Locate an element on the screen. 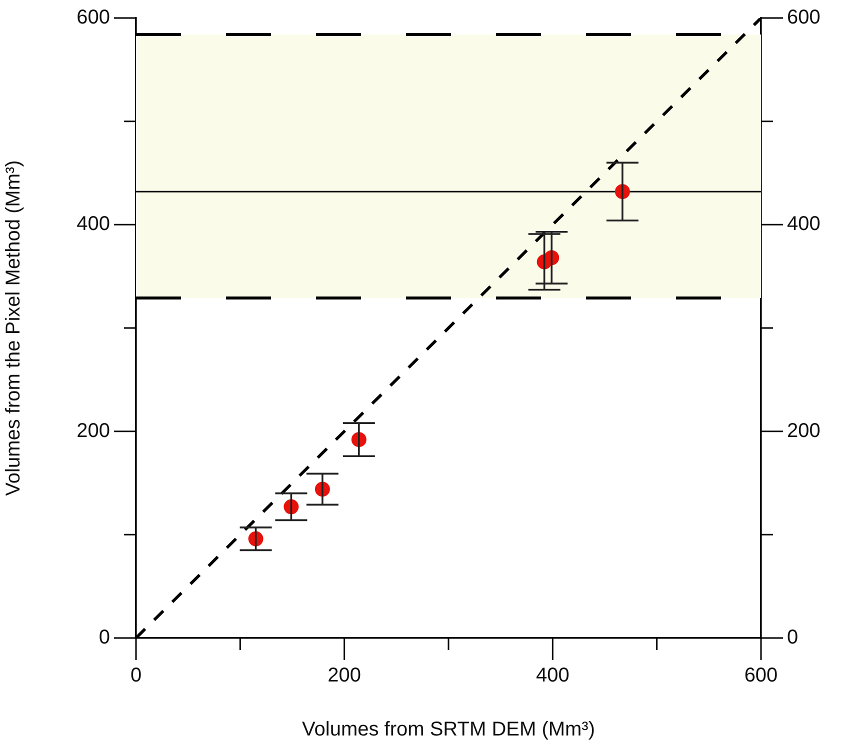  y2-tick-label: 600 is located at coordinates (803, 17).